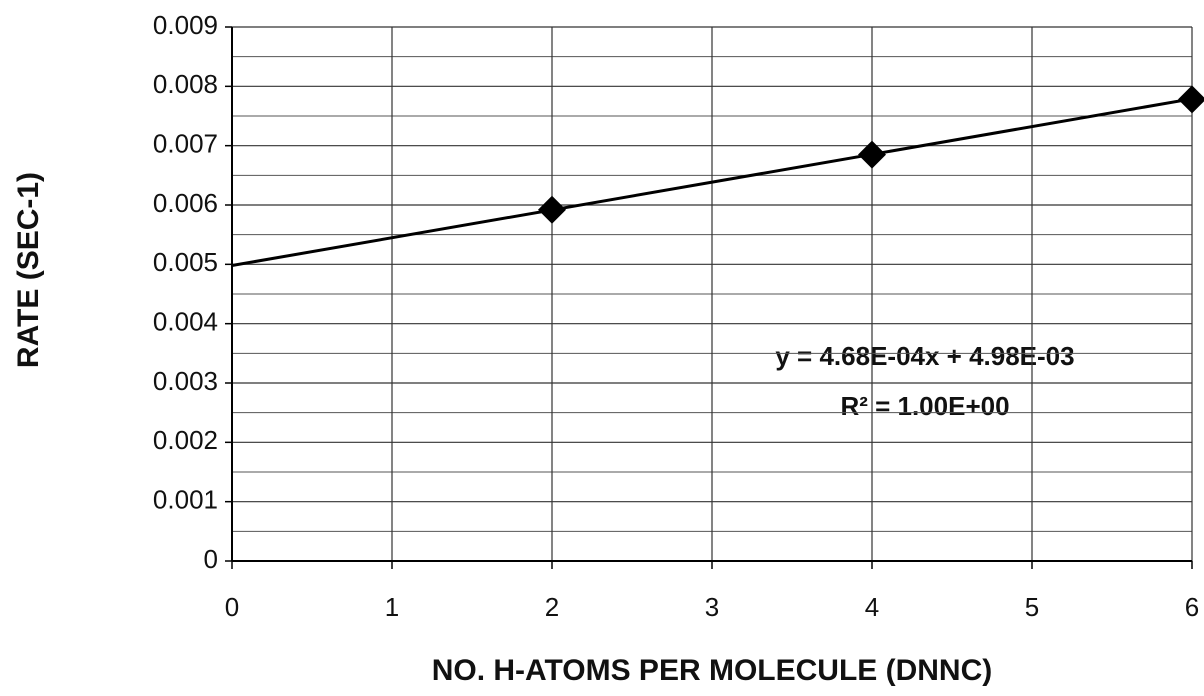 The image size is (1204, 696). Describe the element at coordinates (712, 607) in the screenshot. I see `x-tick-label: 3` at that location.